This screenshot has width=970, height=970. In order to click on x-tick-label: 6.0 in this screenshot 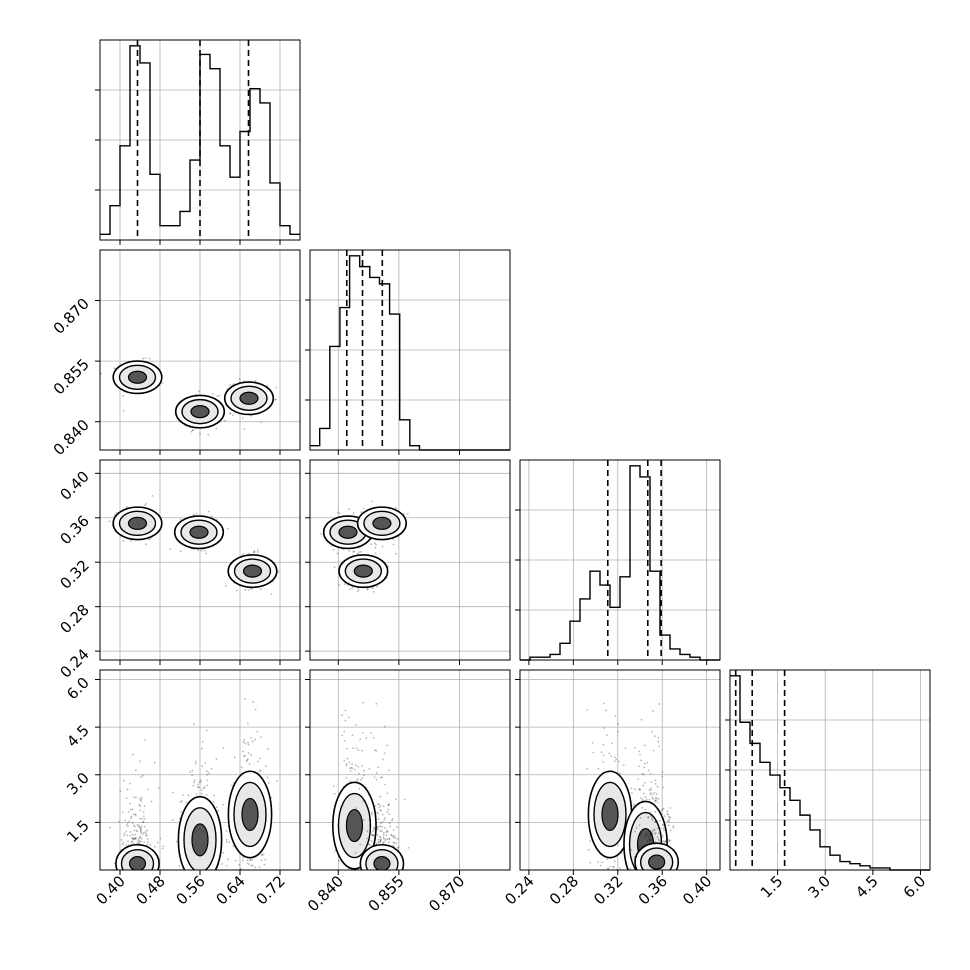, I will do `click(915, 887)`.